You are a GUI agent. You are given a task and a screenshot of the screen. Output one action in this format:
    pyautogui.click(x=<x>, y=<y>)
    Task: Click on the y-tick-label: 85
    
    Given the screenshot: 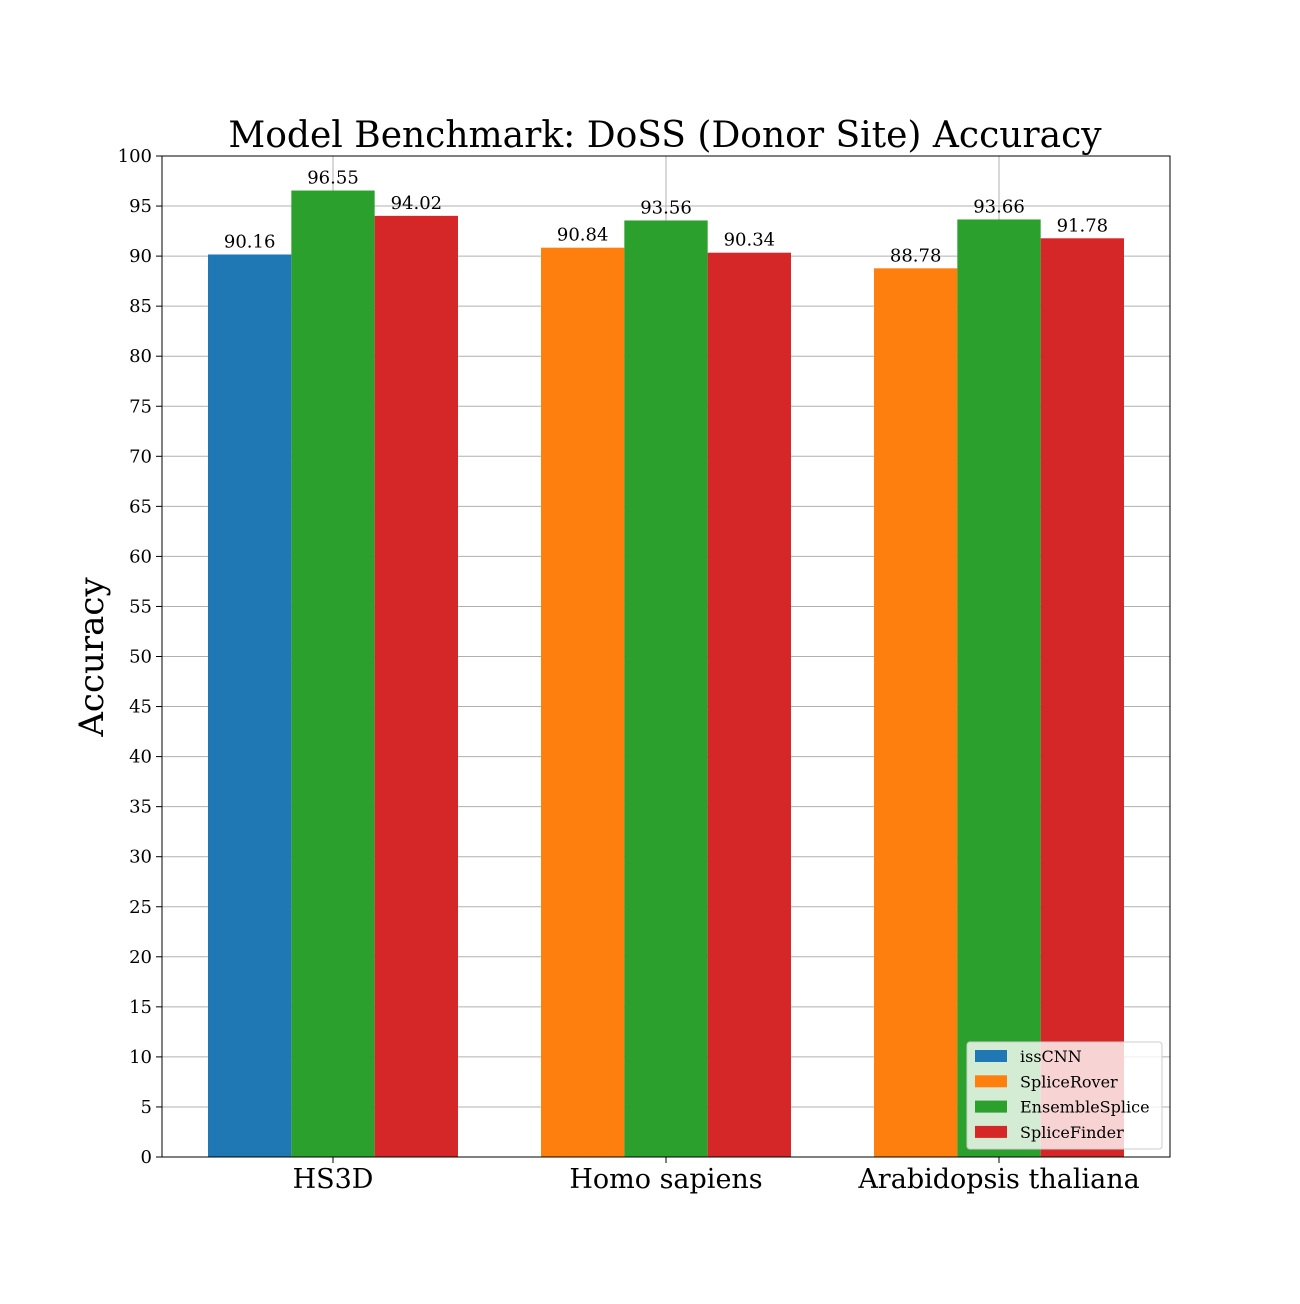 What is the action you would take?
    pyautogui.click(x=140, y=306)
    